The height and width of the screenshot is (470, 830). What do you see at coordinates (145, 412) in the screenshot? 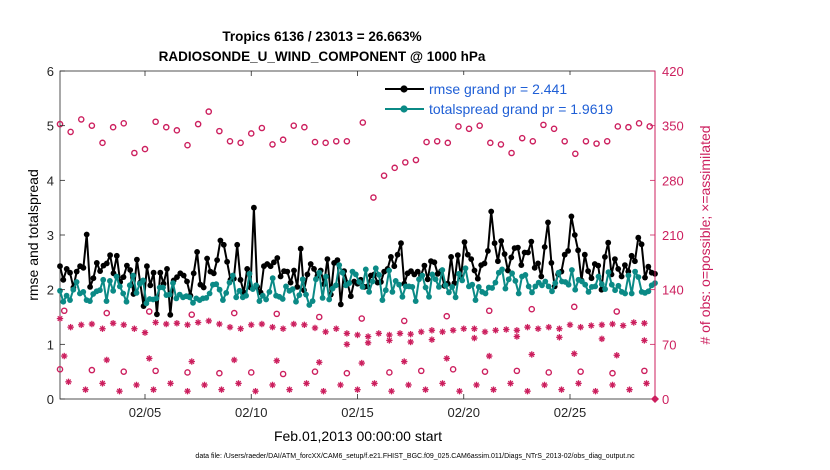
I see `x-tick-label: 02/05` at bounding box center [145, 412].